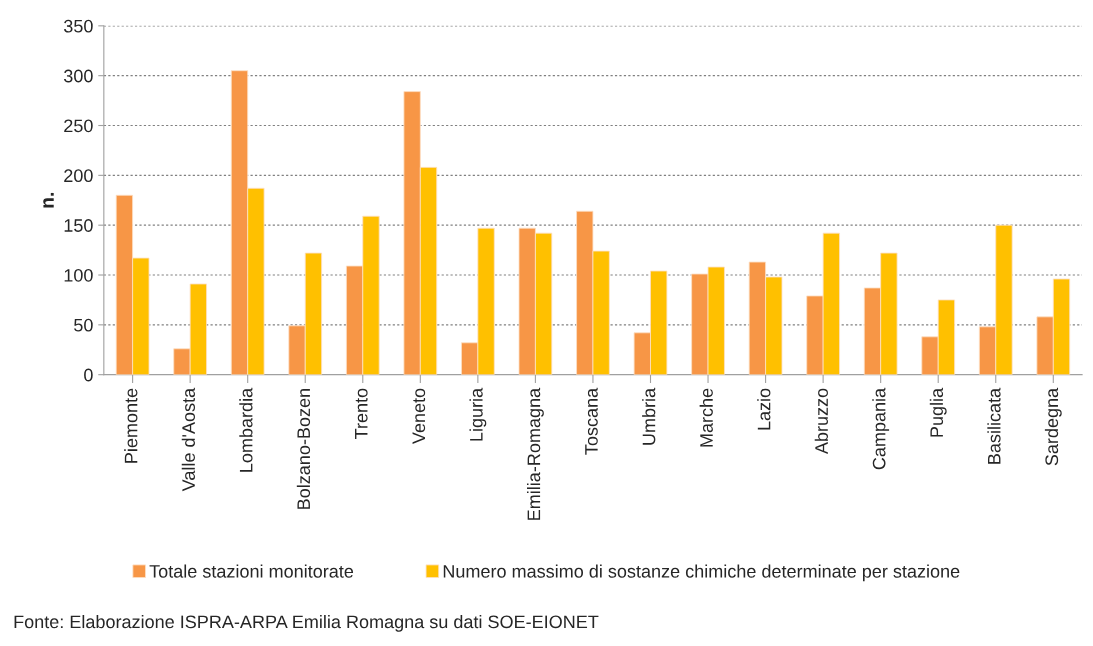 This screenshot has width=1093, height=646. Describe the element at coordinates (78, 275) in the screenshot. I see `y-tick-label: 100` at that location.